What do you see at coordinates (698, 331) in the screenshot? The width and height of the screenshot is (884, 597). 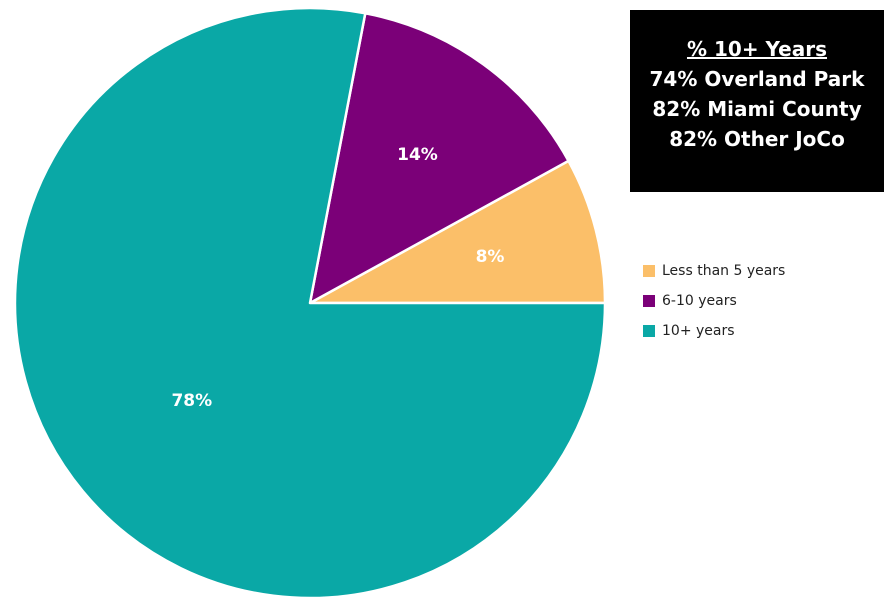 I see `legend-label-10-plus-years: 10+ years` at bounding box center [698, 331].